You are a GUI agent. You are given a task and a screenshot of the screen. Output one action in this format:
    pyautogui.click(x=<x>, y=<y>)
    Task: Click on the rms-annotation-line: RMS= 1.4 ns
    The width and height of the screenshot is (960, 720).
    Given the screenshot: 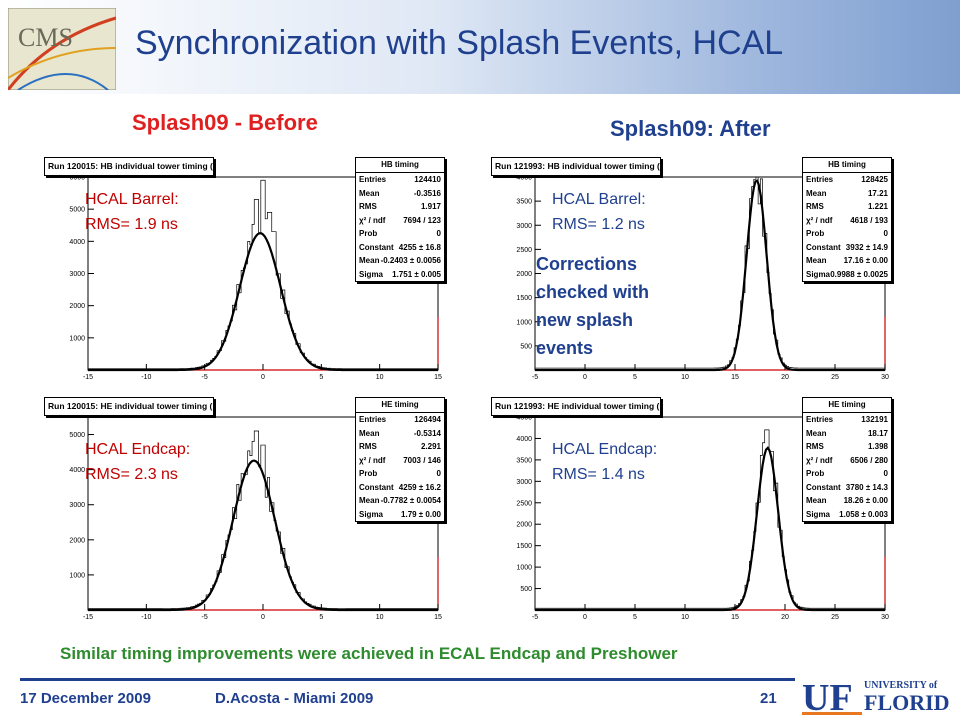 What is the action you would take?
    pyautogui.click(x=598, y=474)
    